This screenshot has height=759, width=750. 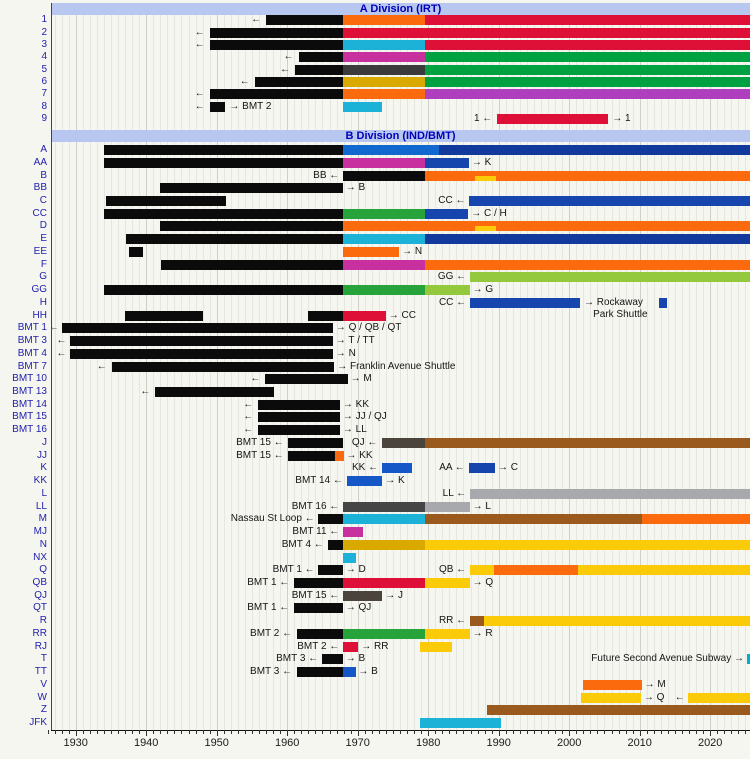 I want to click on timeline-annotation: Nassau St Loop ←, so click(x=272, y=519).